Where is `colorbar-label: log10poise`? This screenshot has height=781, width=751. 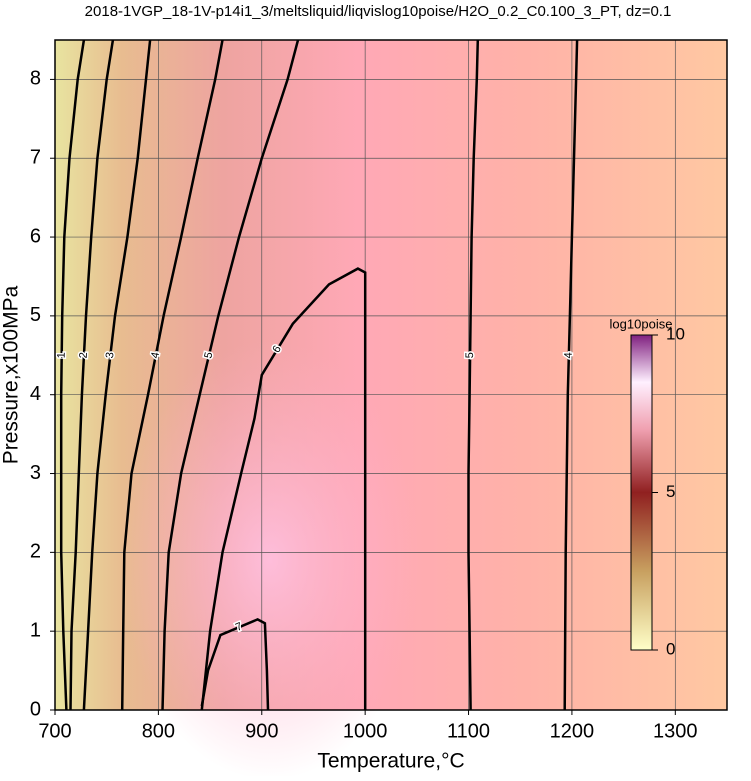
colorbar-label: log10poise is located at coordinates (641, 323).